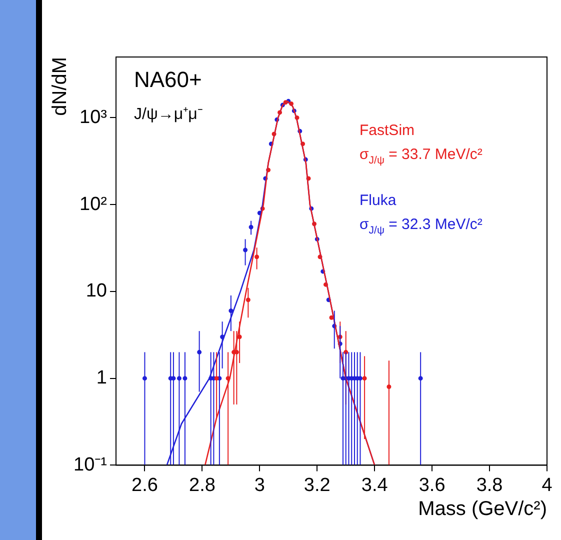  What do you see at coordinates (93, 117) in the screenshot?
I see `y-tick-label: 10³` at bounding box center [93, 117].